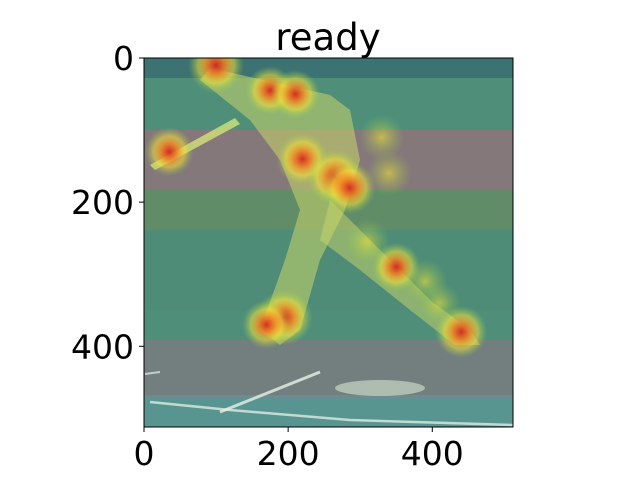 This screenshot has height=480, width=640. What do you see at coordinates (432, 453) in the screenshot?
I see `x-tick-label: 400` at bounding box center [432, 453].